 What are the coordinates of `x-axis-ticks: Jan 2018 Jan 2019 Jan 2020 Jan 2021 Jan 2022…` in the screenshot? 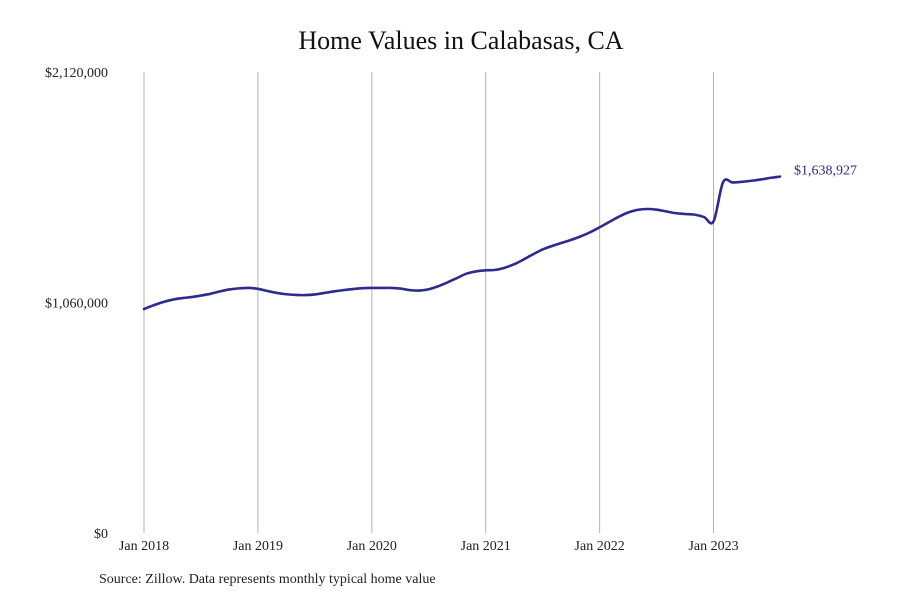 It's located at (429, 546).